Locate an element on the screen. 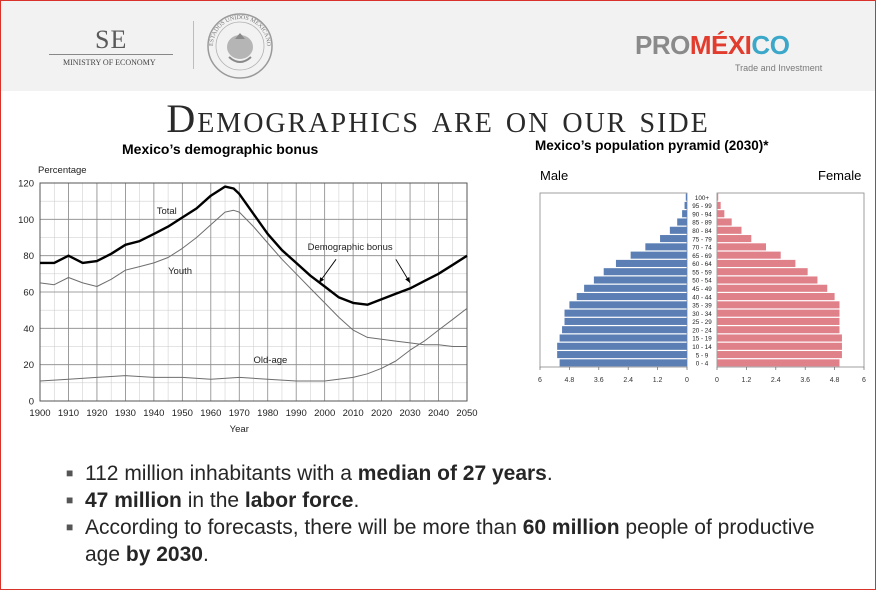  series-line-youth is located at coordinates (253, 278).